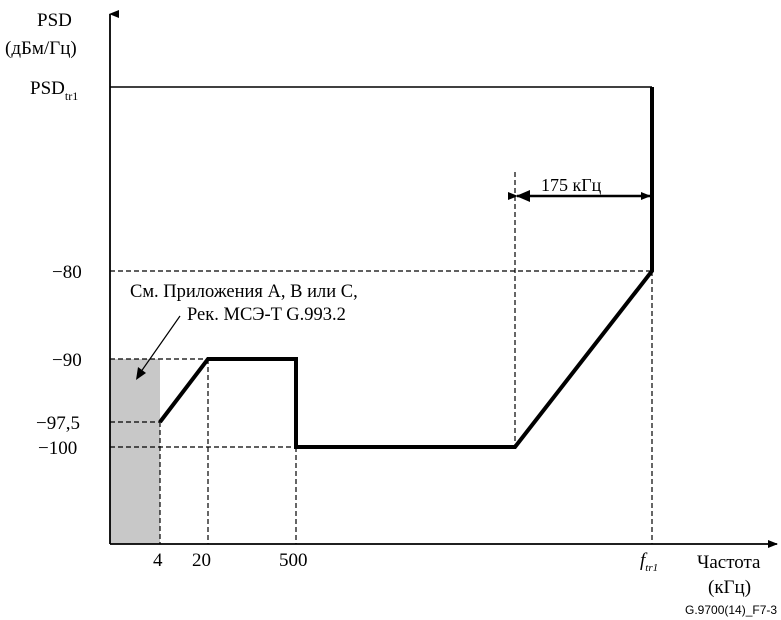 The width and height of the screenshot is (781, 620). Describe the element at coordinates (57, 448) in the screenshot. I see `y-tick-label: −100` at that location.